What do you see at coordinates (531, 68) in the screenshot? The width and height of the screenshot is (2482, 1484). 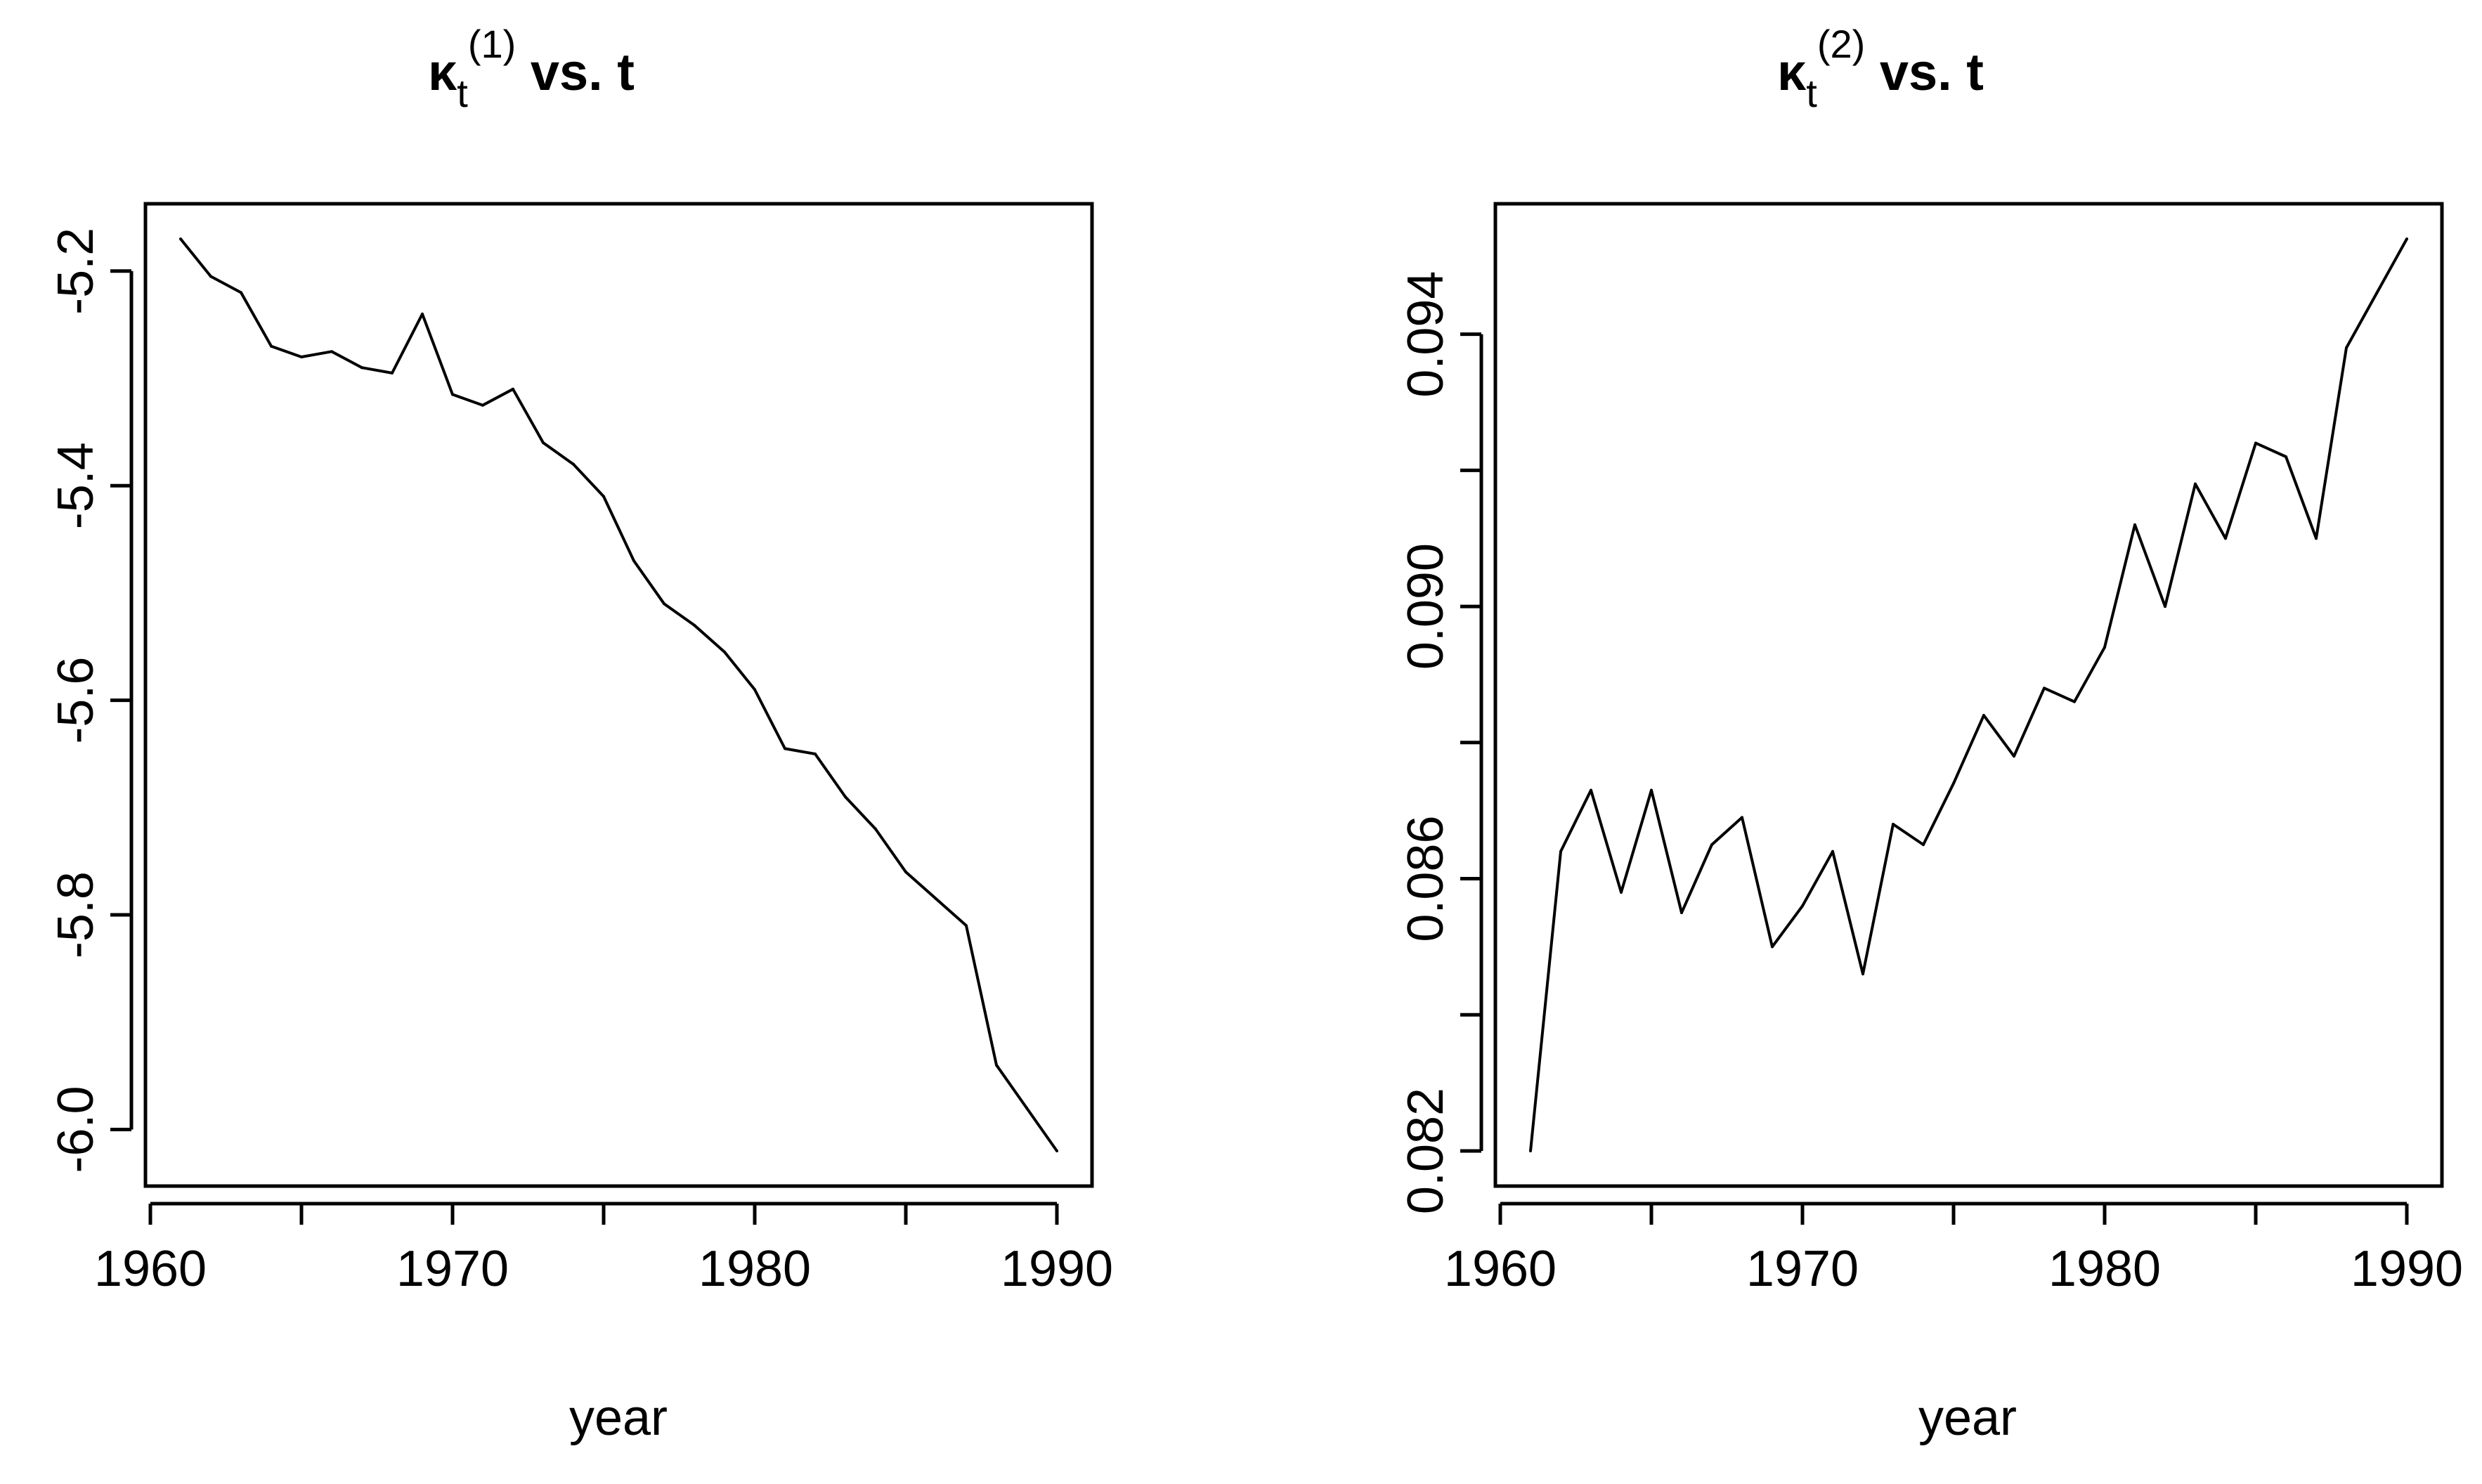 I see `panel-1-title: κt(1) vs. t` at bounding box center [531, 68].